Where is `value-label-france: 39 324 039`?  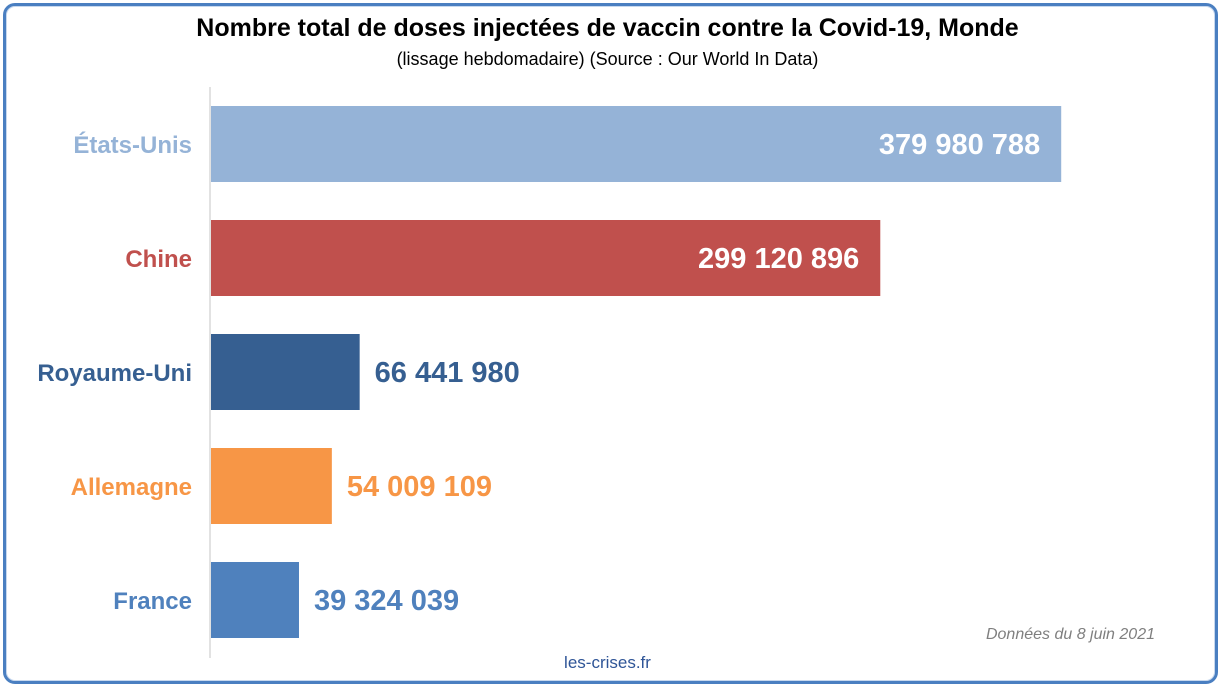 value-label-france: 39 324 039 is located at coordinates (386, 601).